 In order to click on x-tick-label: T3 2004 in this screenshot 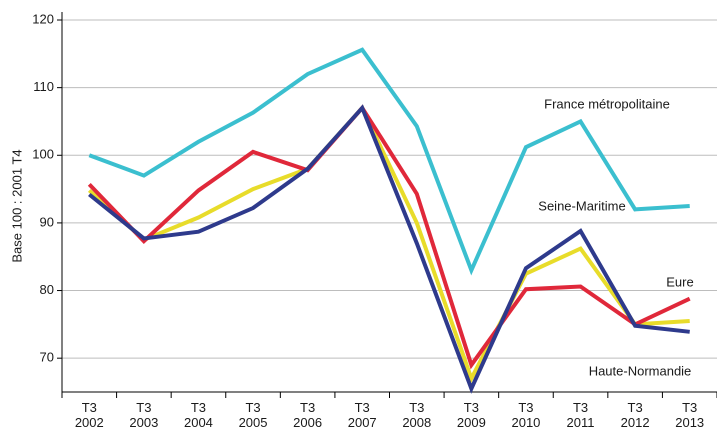, I will do `click(198, 415)`.